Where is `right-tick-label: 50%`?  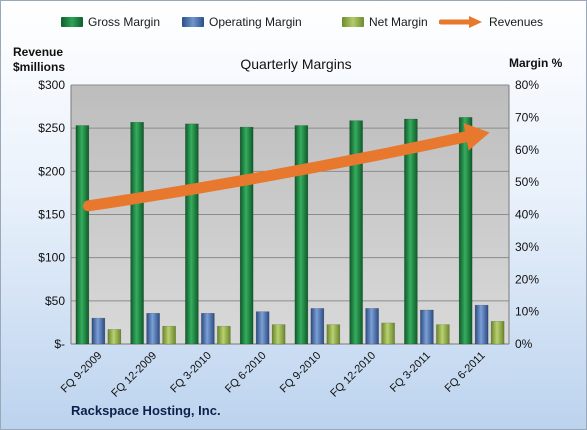
right-tick-label: 50% is located at coordinates (527, 182).